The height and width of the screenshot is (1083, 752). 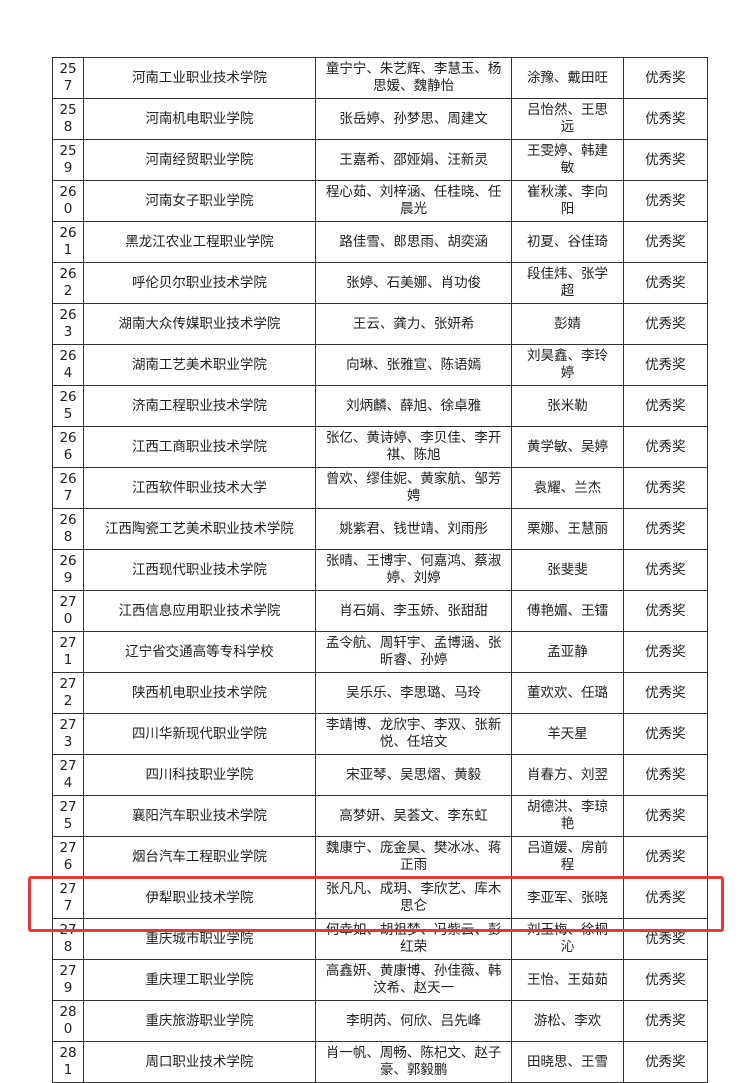 I want to click on table-row: 272 陕西机电职业技术学院 吴乐乐、李思璐、马玲 董欢欢、任璐 优秀奖, so click(x=380, y=693).